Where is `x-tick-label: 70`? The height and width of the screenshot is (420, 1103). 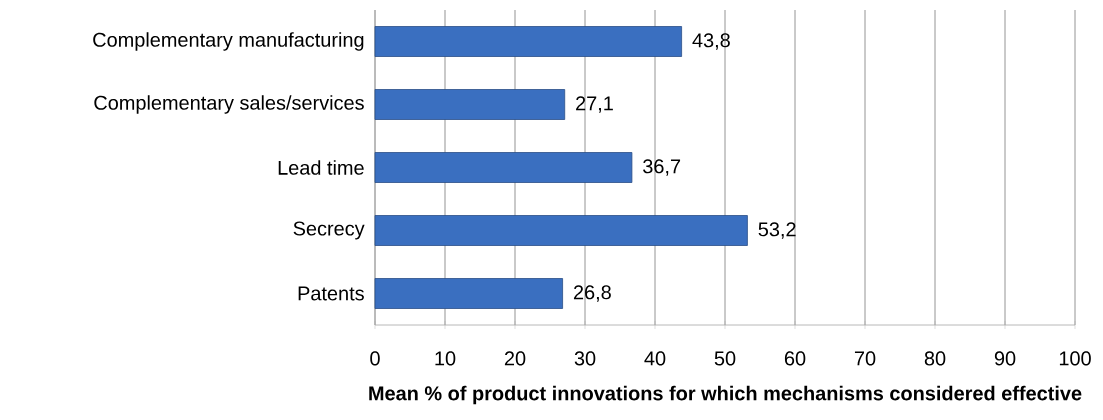
x-tick-label: 70 is located at coordinates (865, 358).